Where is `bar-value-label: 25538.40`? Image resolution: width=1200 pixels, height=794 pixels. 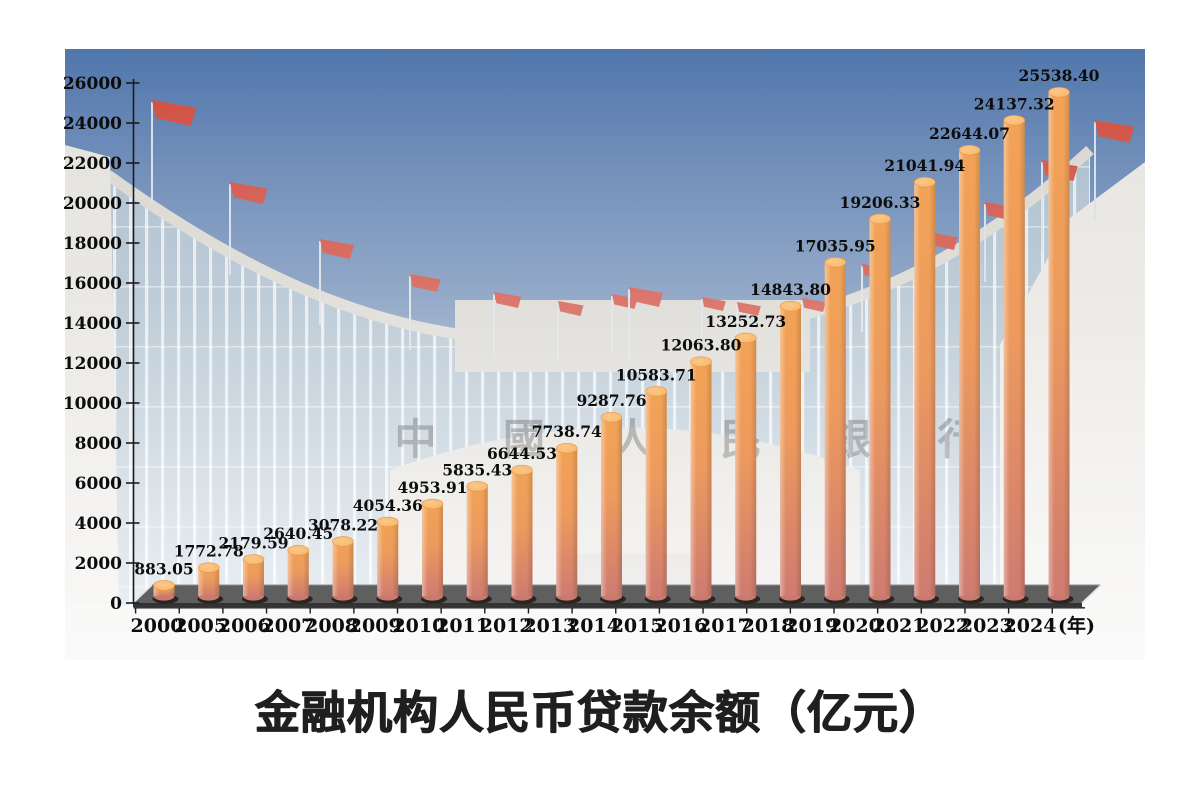 bar-value-label: 25538.40 is located at coordinates (1059, 75).